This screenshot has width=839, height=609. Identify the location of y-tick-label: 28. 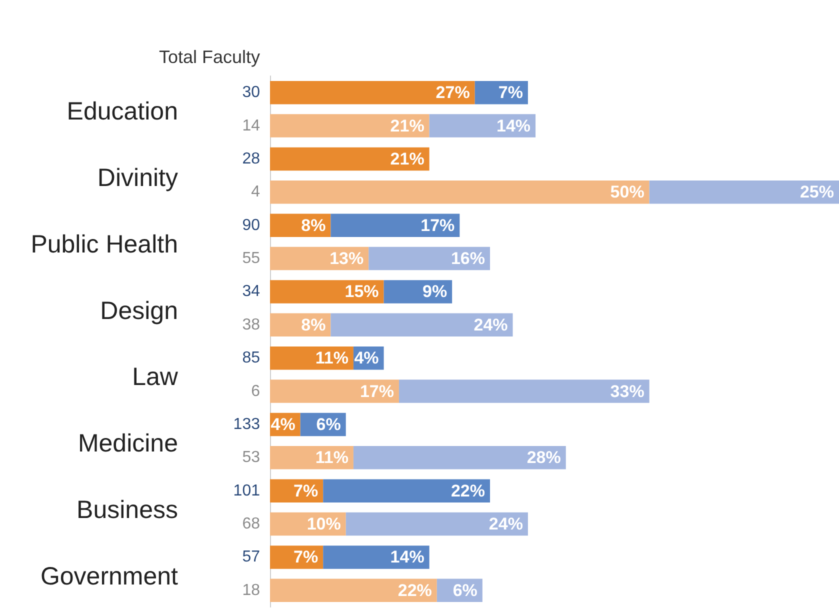
(251, 159).